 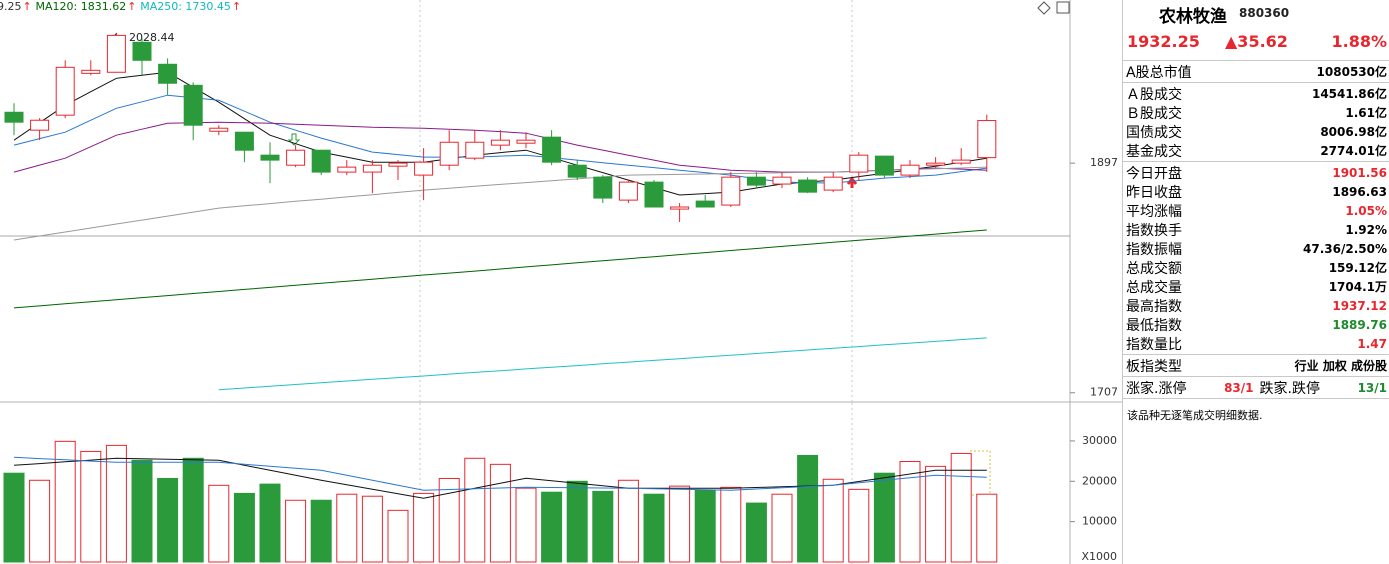 I want to click on stat-row: 总成交量 1704.1万, so click(x=1256, y=286).